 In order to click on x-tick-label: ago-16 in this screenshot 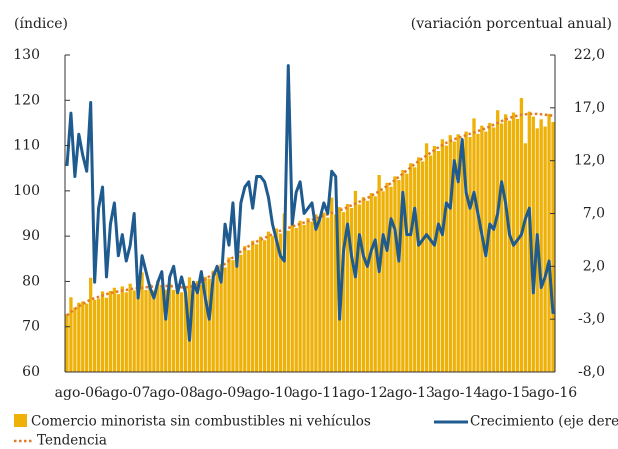, I will do `click(553, 393)`.